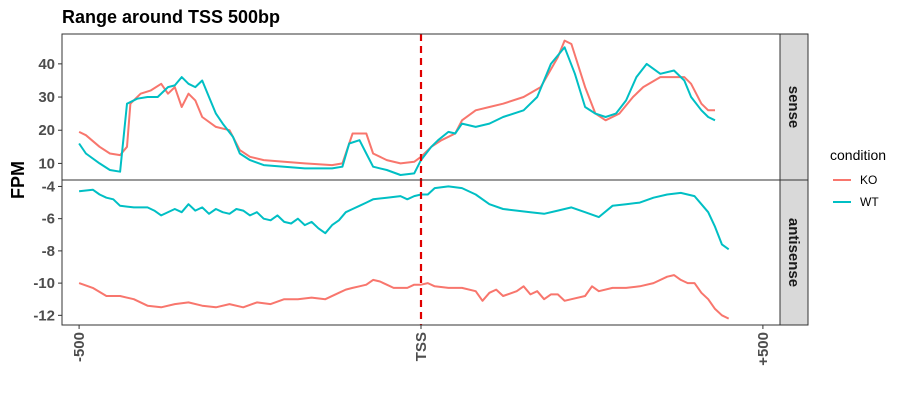  What do you see at coordinates (46, 64) in the screenshot?
I see `y-tick-label: 40` at bounding box center [46, 64].